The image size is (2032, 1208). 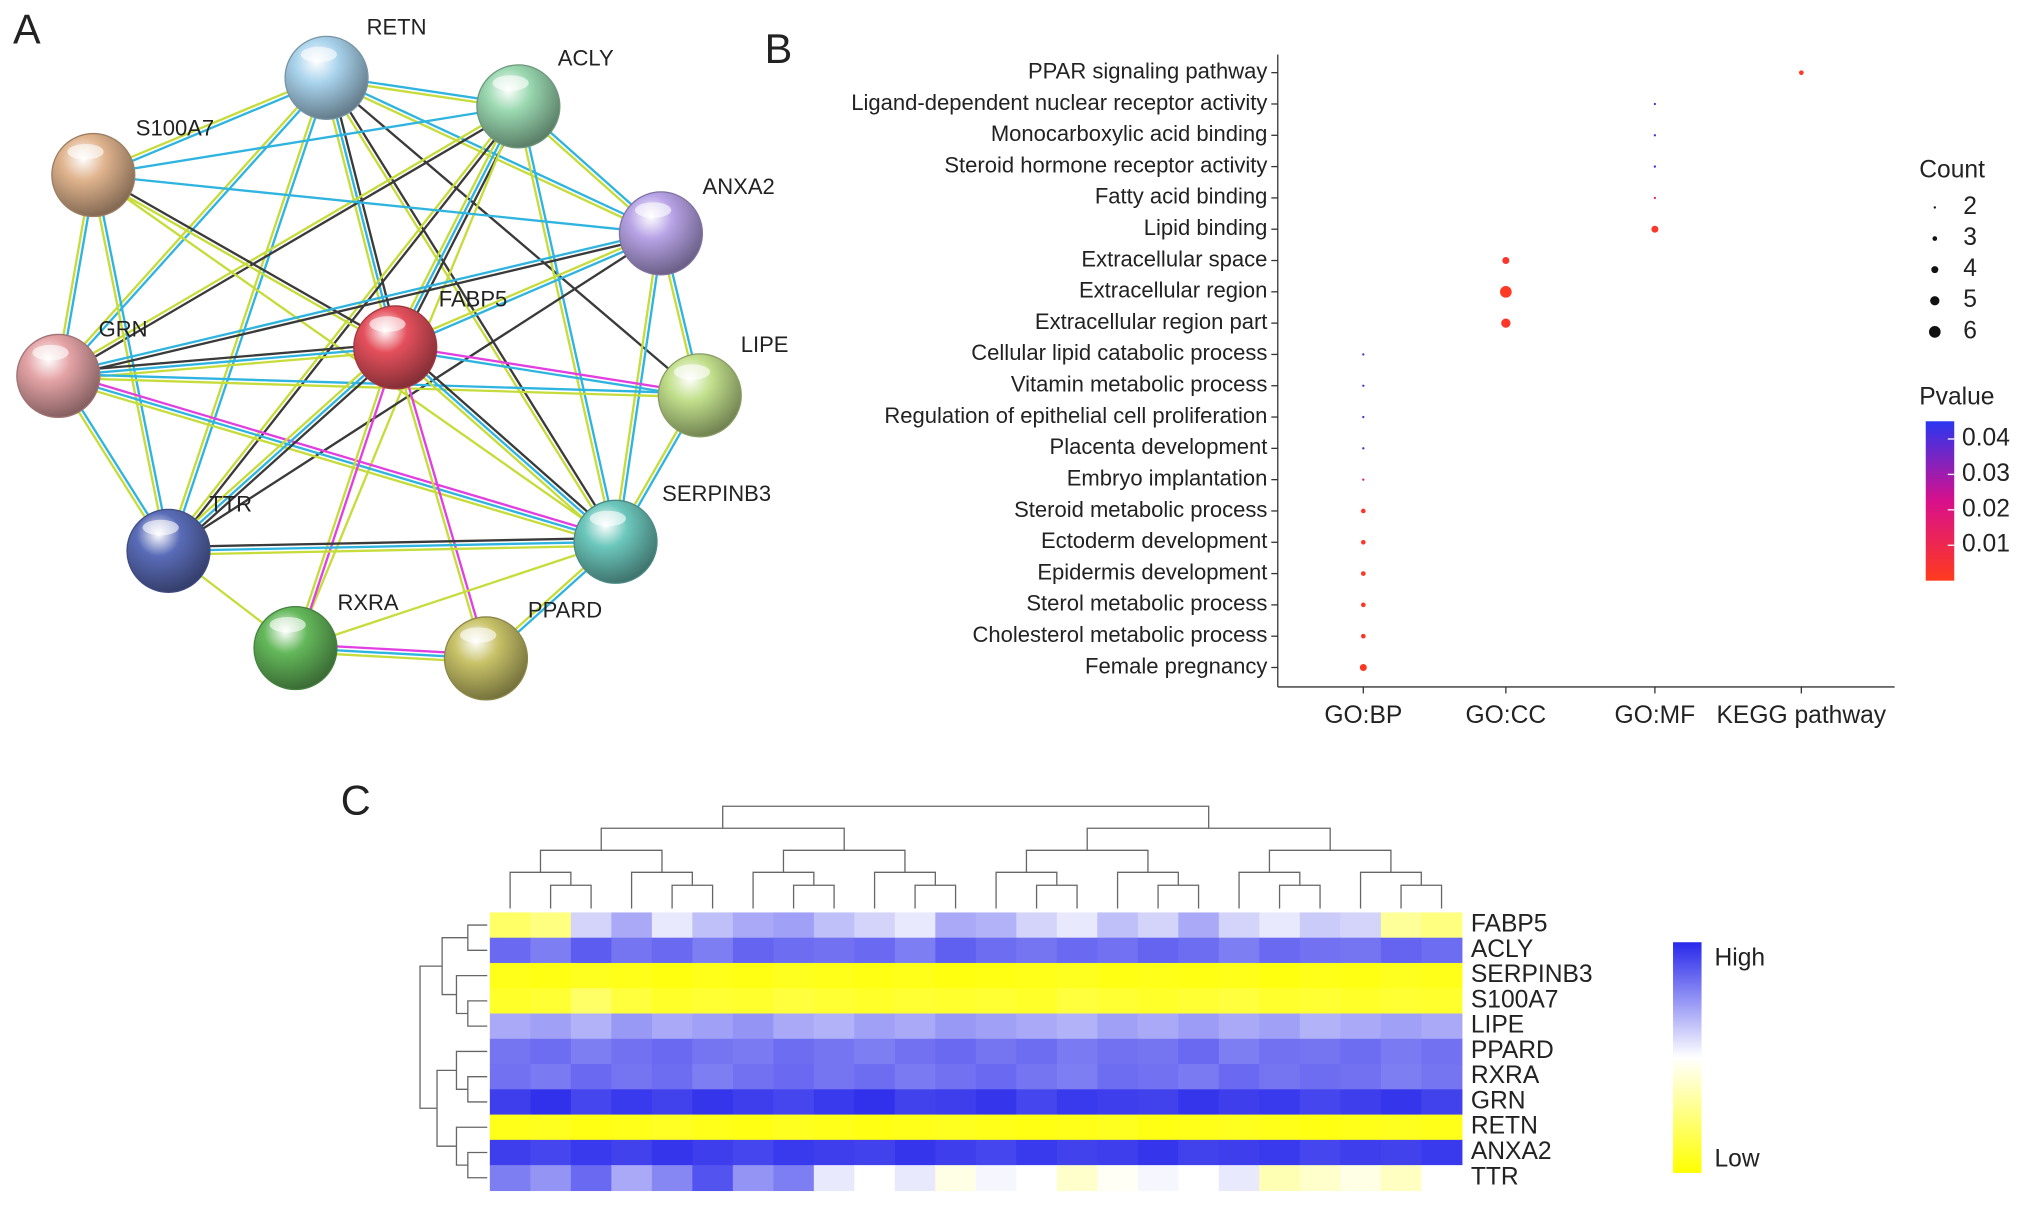 I want to click on term-label: Epidermis development, so click(x=1152, y=571).